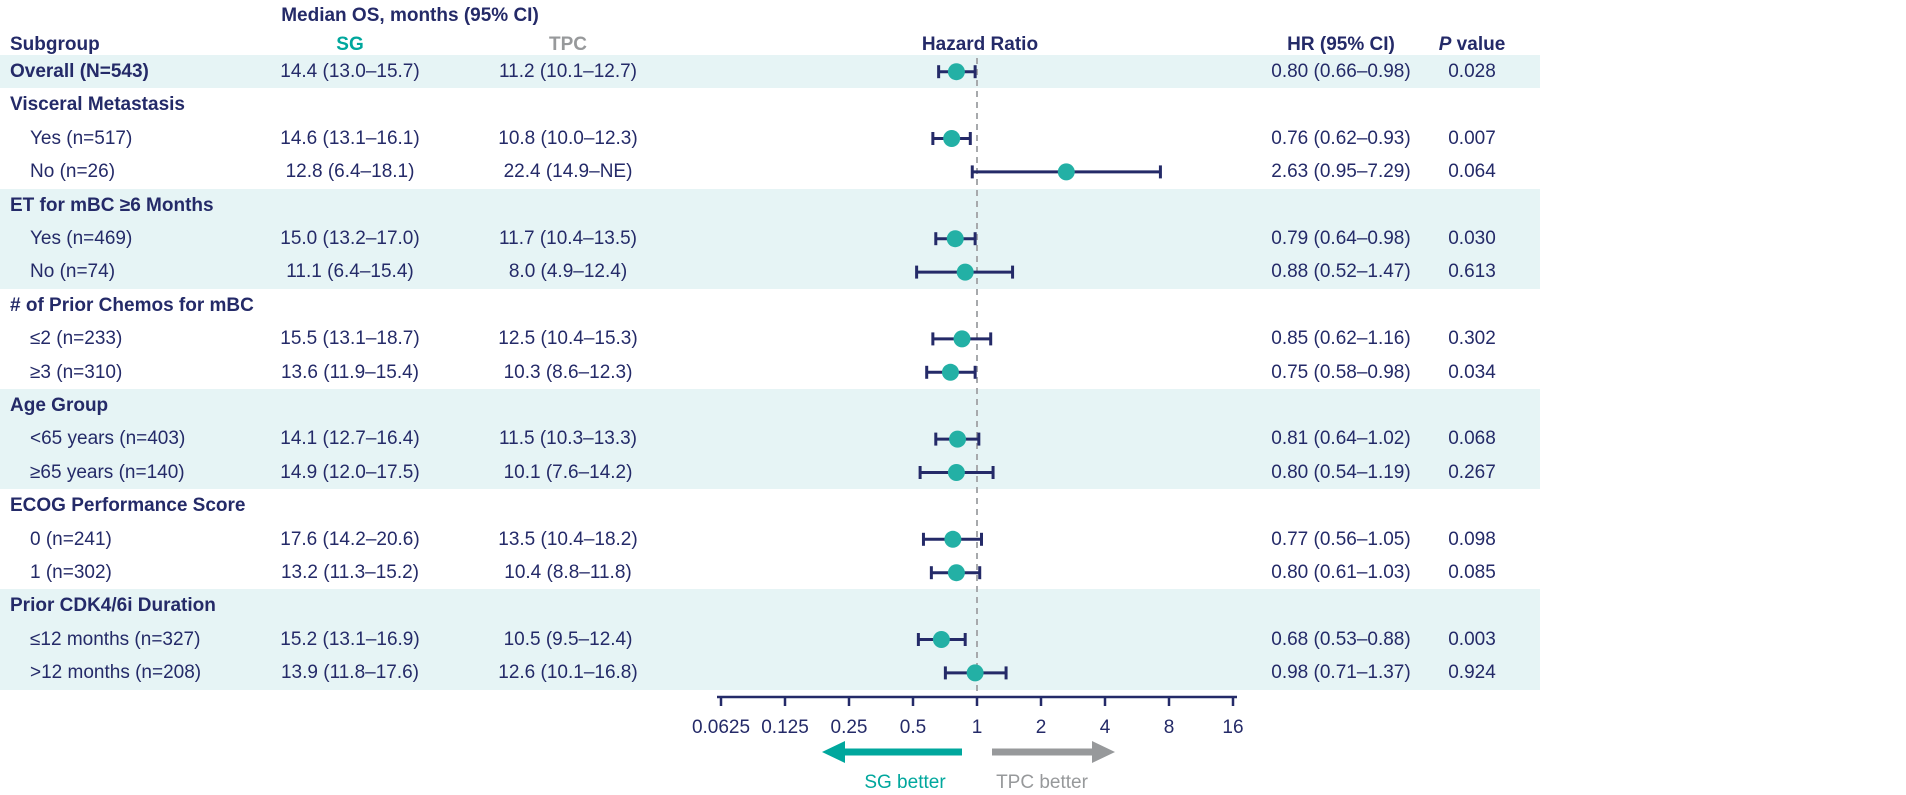  What do you see at coordinates (73, 272) in the screenshot?
I see `subgroup-label: No (n=74)` at bounding box center [73, 272].